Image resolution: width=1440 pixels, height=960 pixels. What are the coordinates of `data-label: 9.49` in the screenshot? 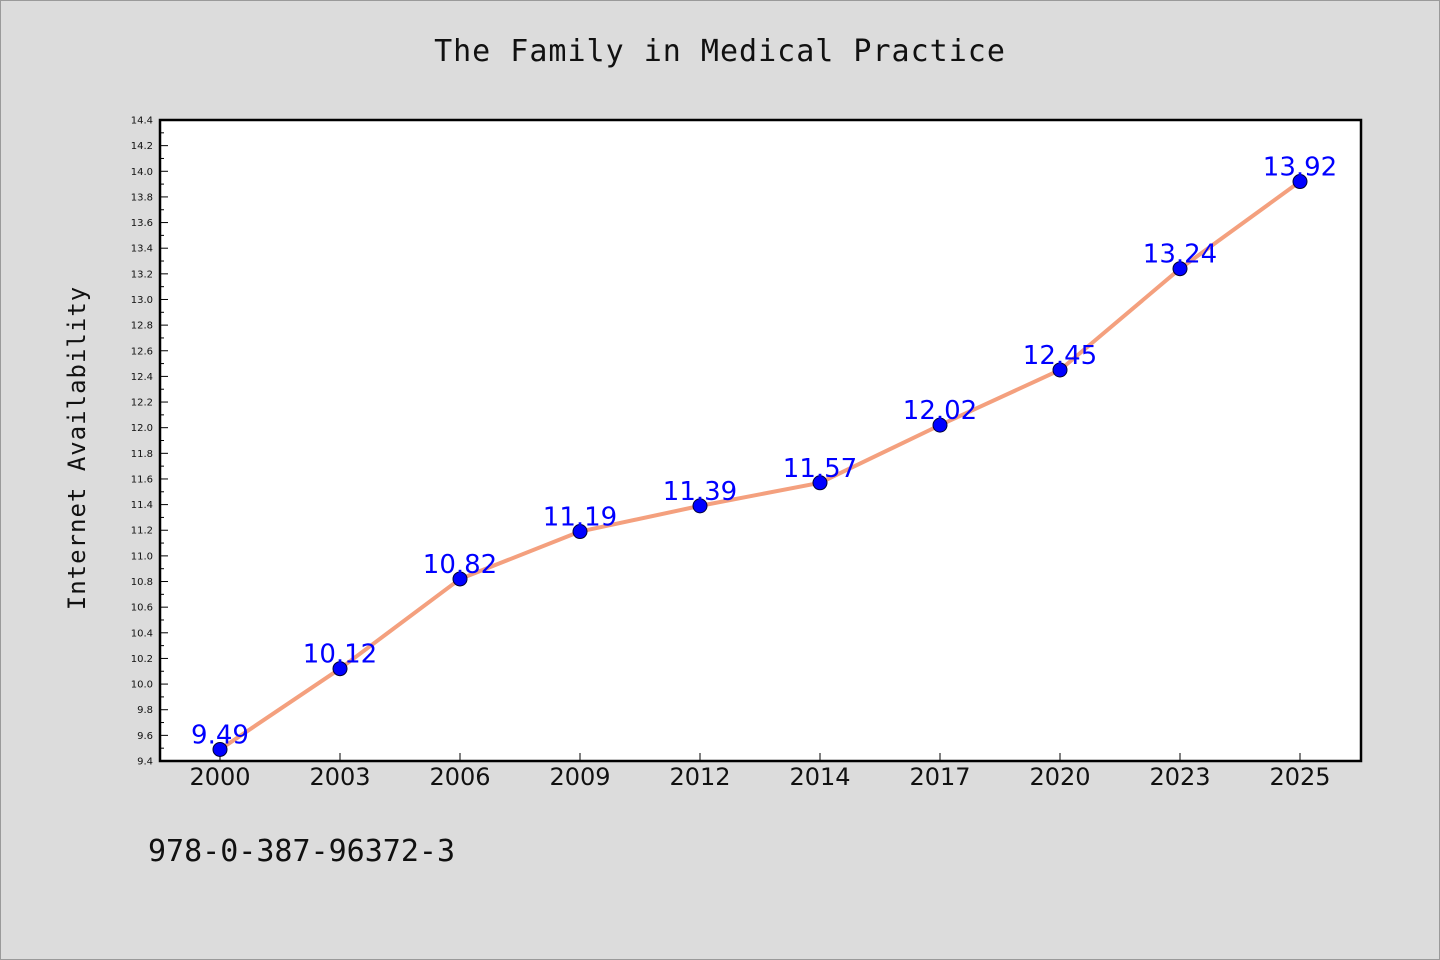 It's located at (220, 735).